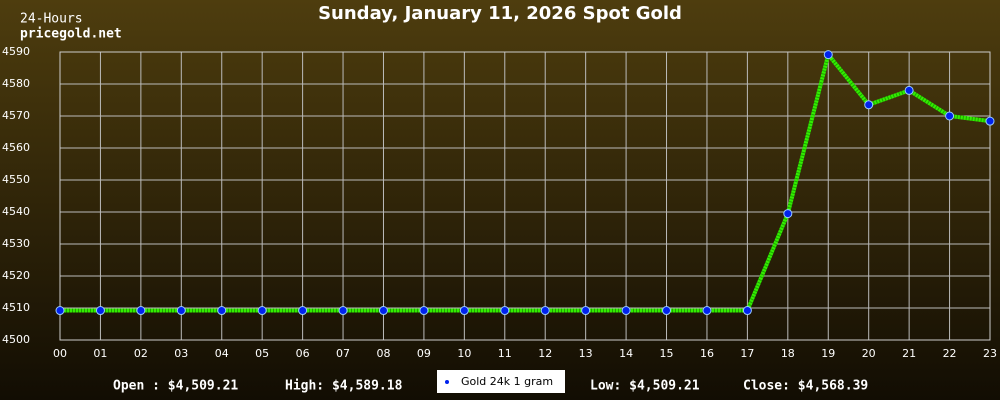  What do you see at coordinates (343, 353) in the screenshot?
I see `x-tick-label: 07` at bounding box center [343, 353].